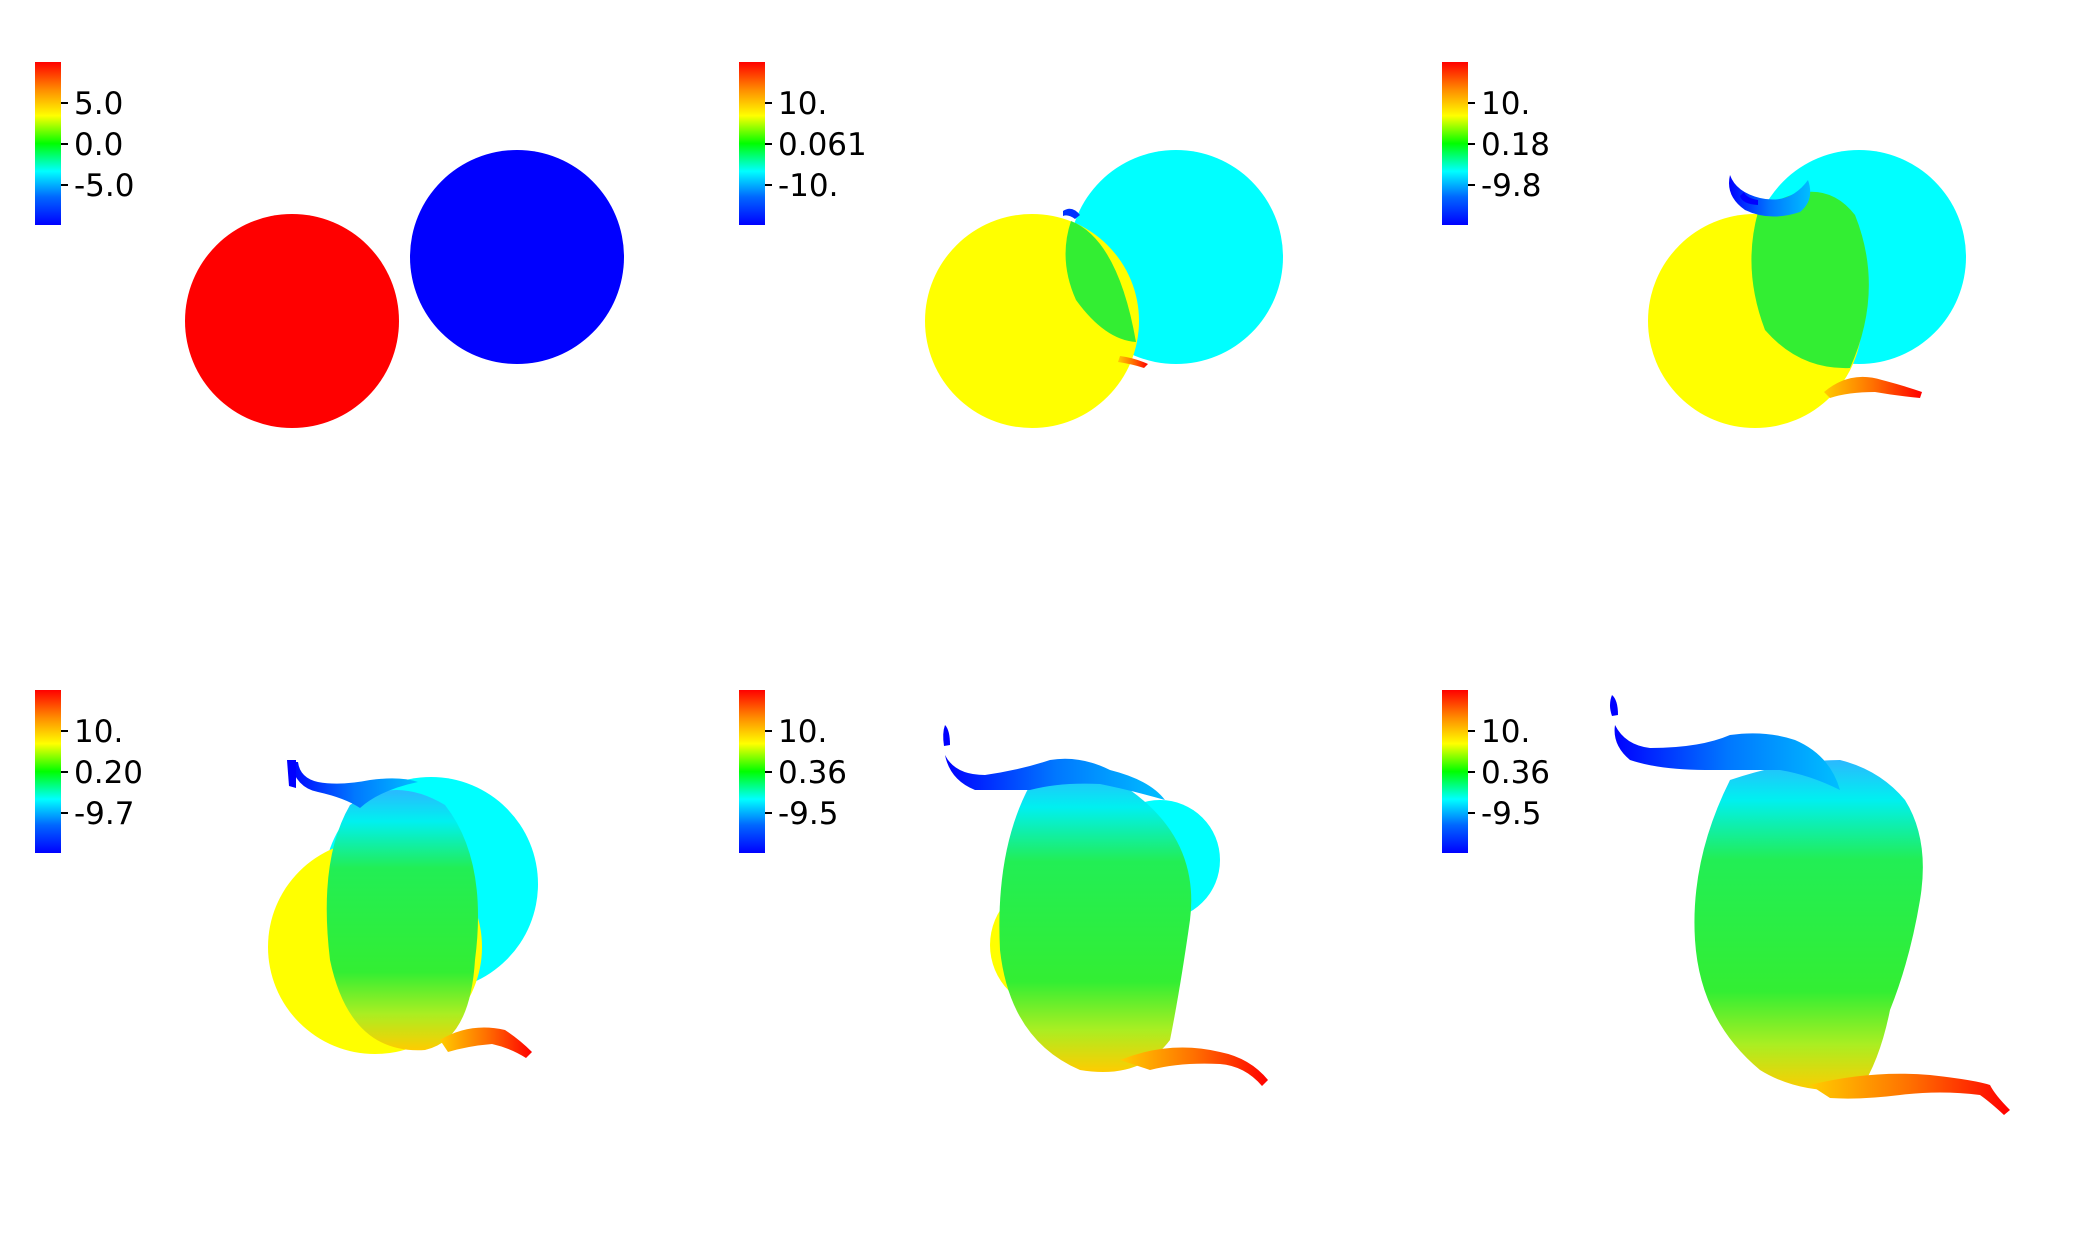 The width and height of the screenshot is (2088, 1248). Describe the element at coordinates (1808, 925) in the screenshot. I see `merged-body` at that location.